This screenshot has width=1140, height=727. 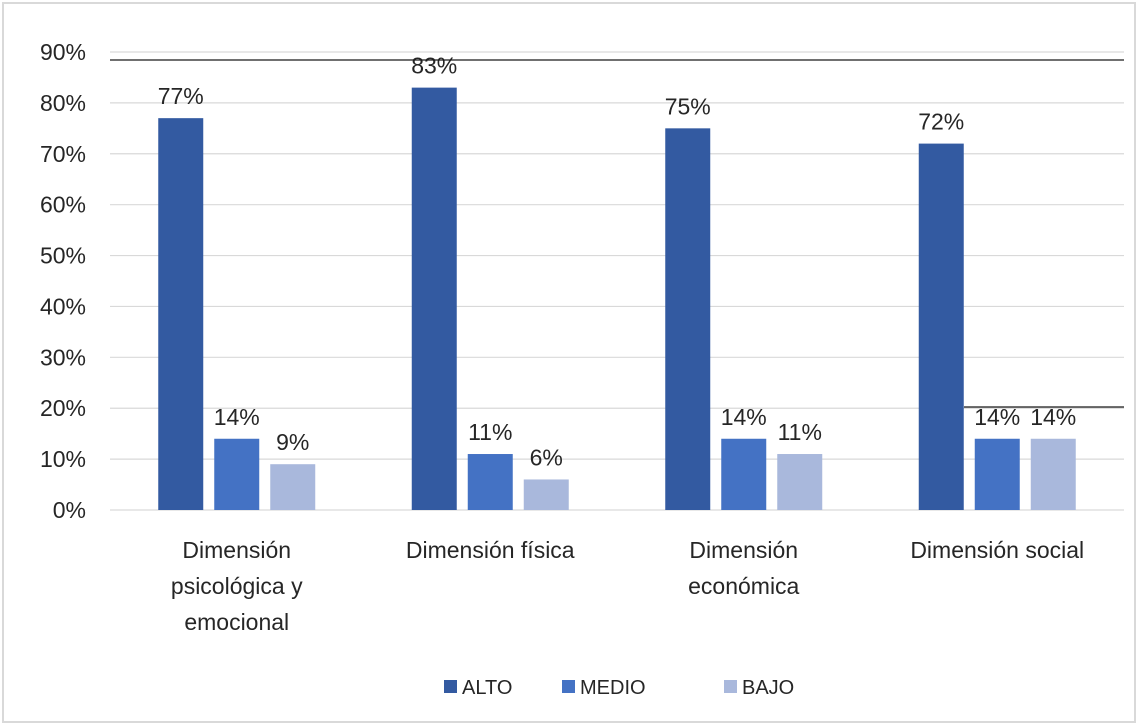 What do you see at coordinates (743, 586) in the screenshot?
I see `category-label: económica` at bounding box center [743, 586].